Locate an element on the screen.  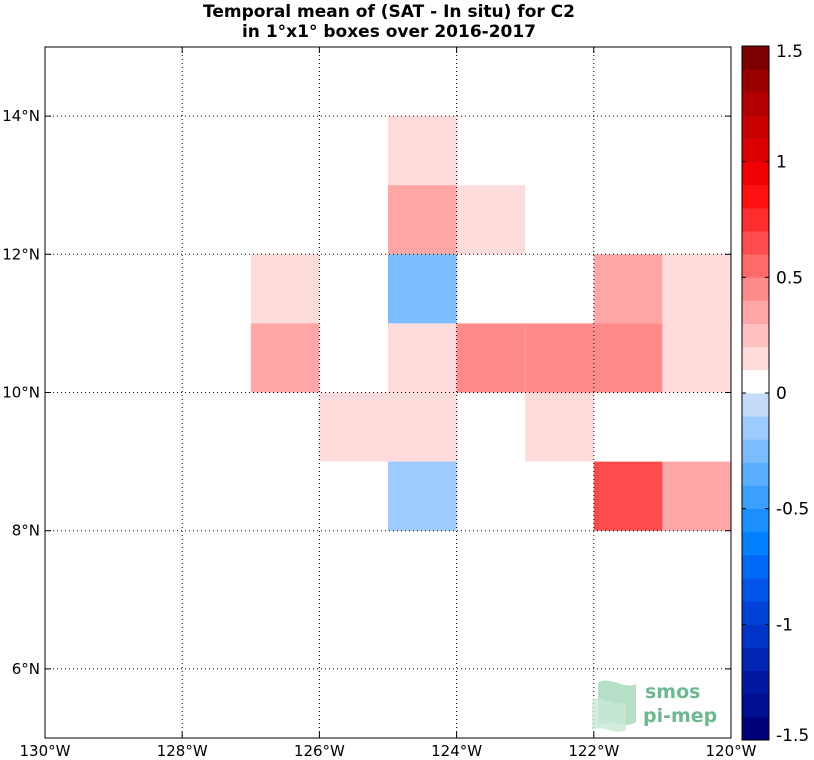
x-tick-label-3: 124°W is located at coordinates (456, 751).